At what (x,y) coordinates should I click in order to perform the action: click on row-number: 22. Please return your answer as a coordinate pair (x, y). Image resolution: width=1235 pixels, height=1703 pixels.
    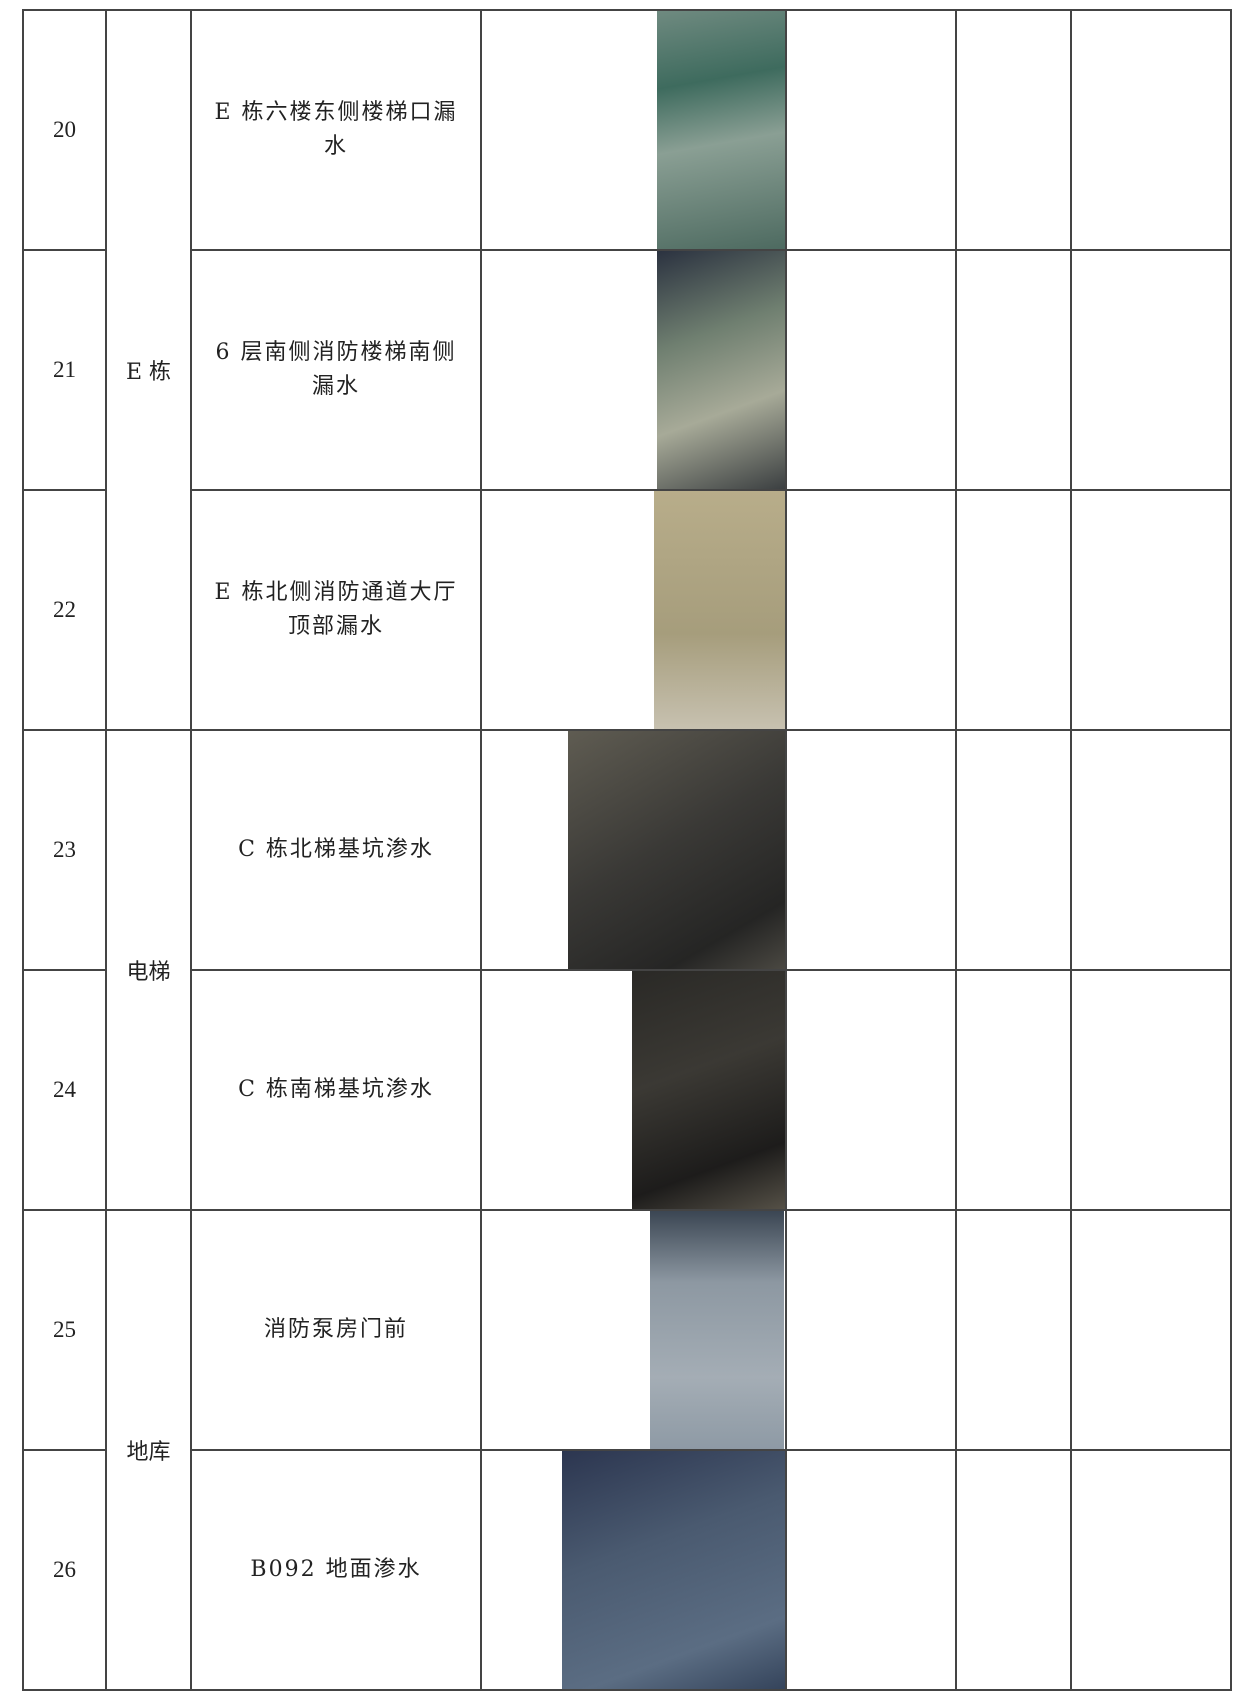
    Looking at the image, I should click on (64, 610).